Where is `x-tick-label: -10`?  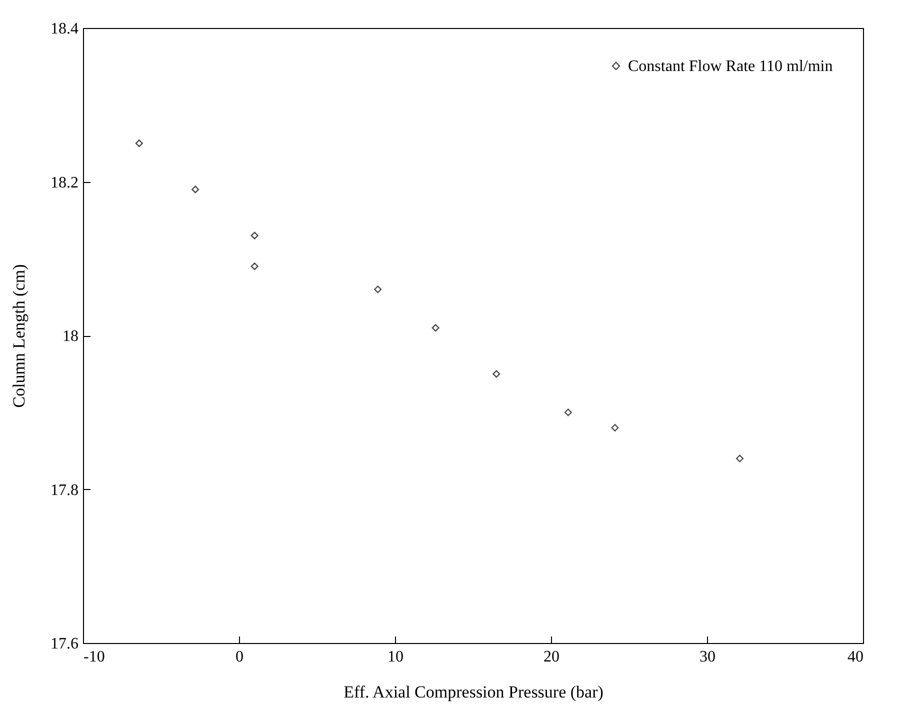
x-tick-label: -10 is located at coordinates (94, 657).